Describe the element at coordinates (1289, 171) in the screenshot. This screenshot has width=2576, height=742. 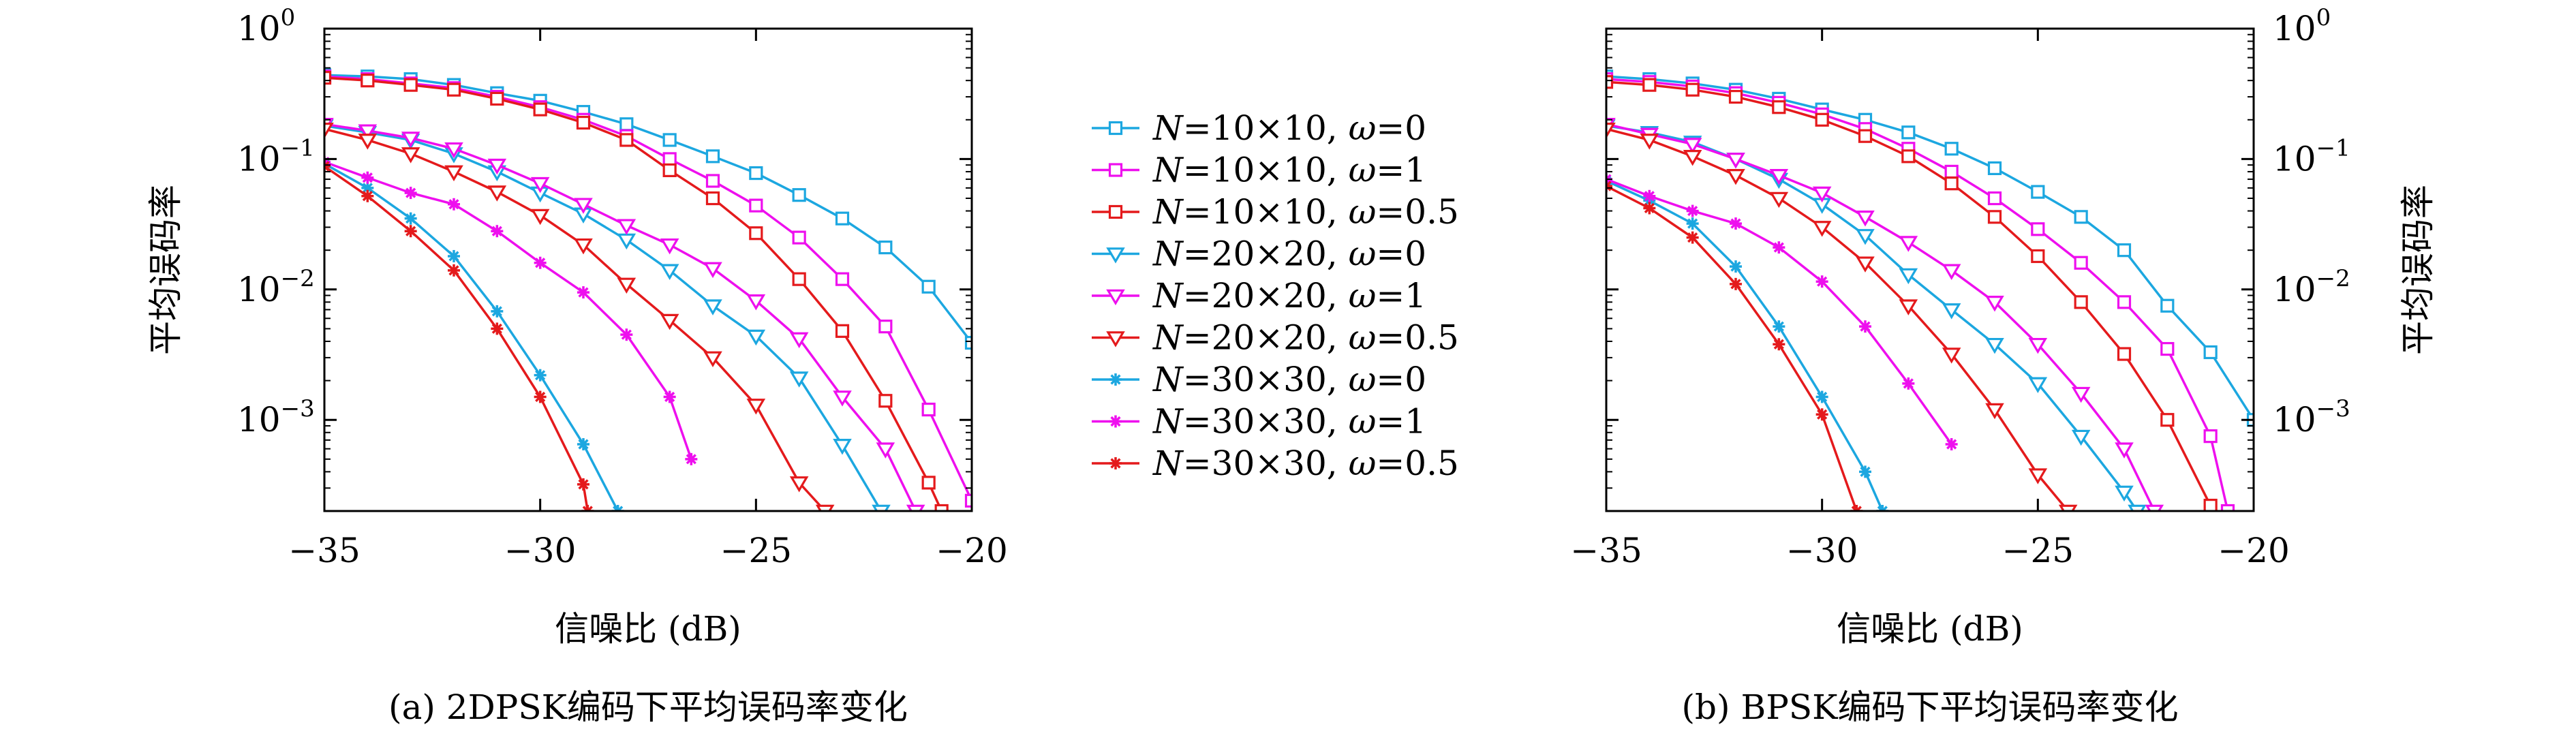
I see `legend-label: N=10×10, ω=1` at that location.